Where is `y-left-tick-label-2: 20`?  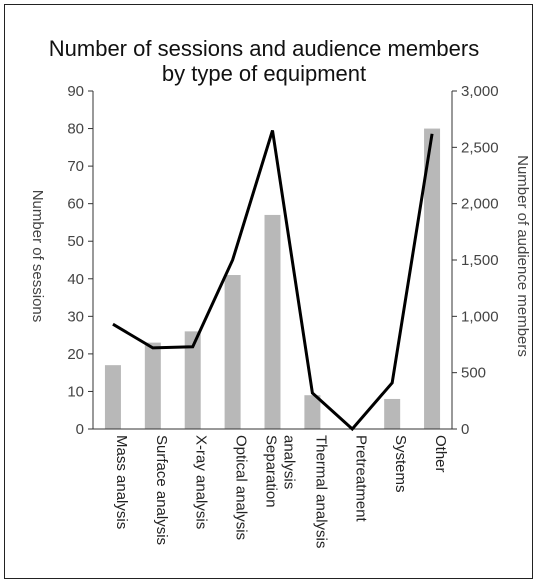 y-left-tick-label-2: 20 is located at coordinates (75, 354).